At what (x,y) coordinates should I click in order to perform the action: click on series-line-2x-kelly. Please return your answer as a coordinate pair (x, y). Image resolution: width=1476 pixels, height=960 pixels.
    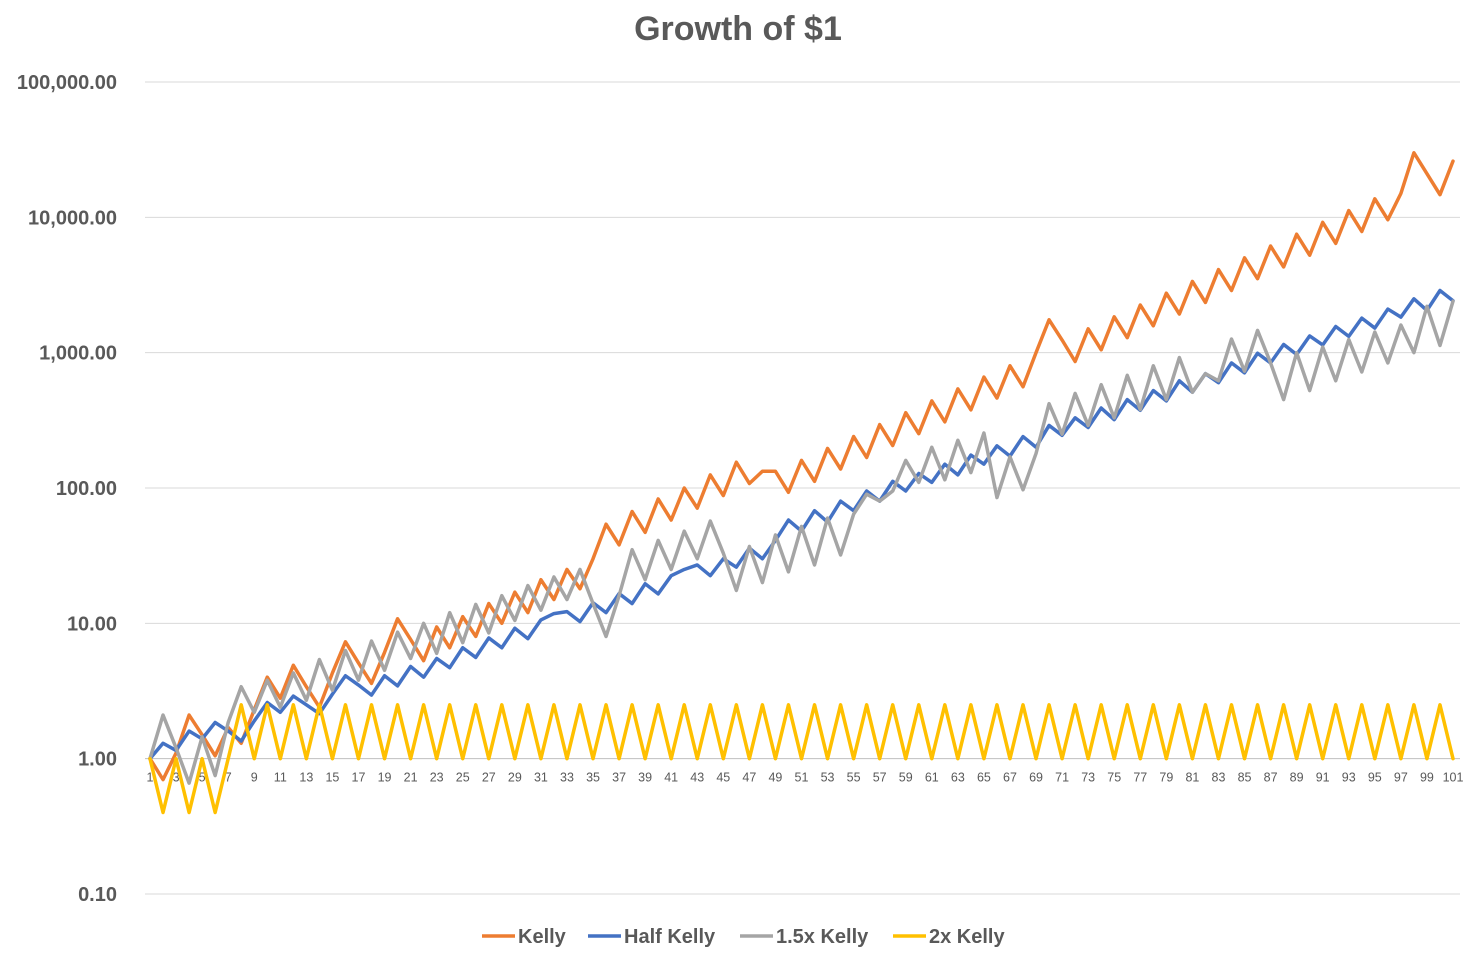
    Looking at the image, I should click on (801, 759).